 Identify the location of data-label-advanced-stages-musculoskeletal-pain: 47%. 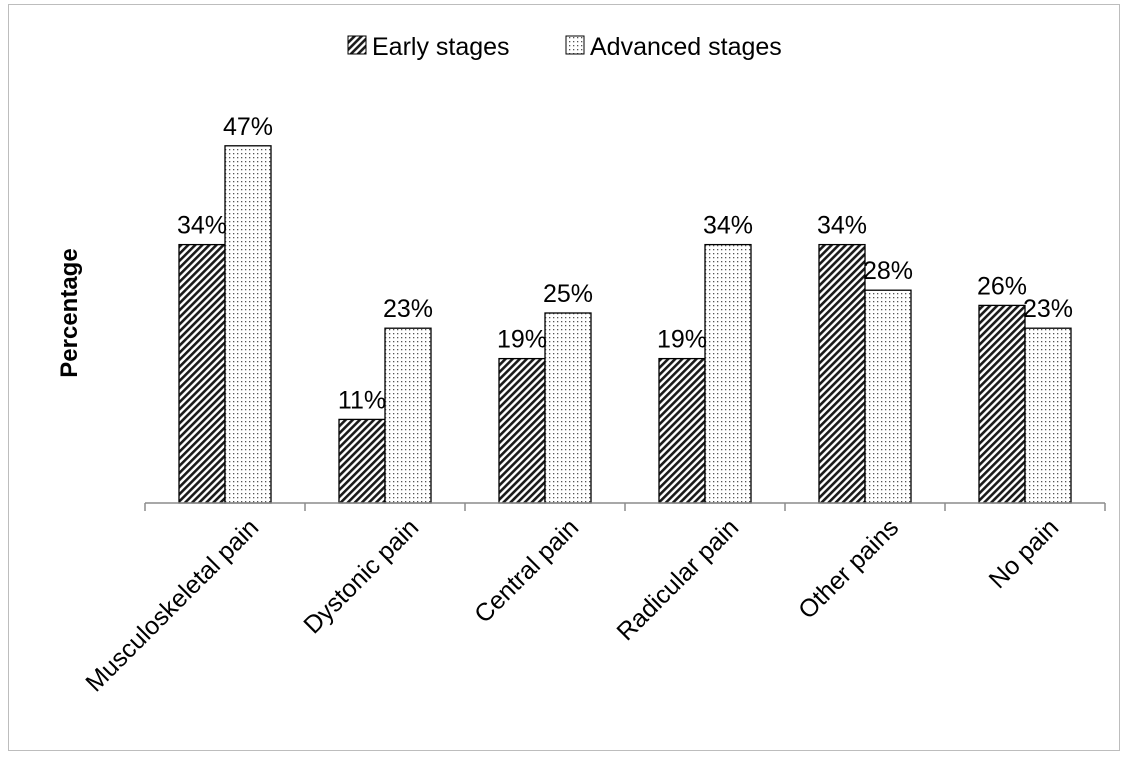
(248, 127).